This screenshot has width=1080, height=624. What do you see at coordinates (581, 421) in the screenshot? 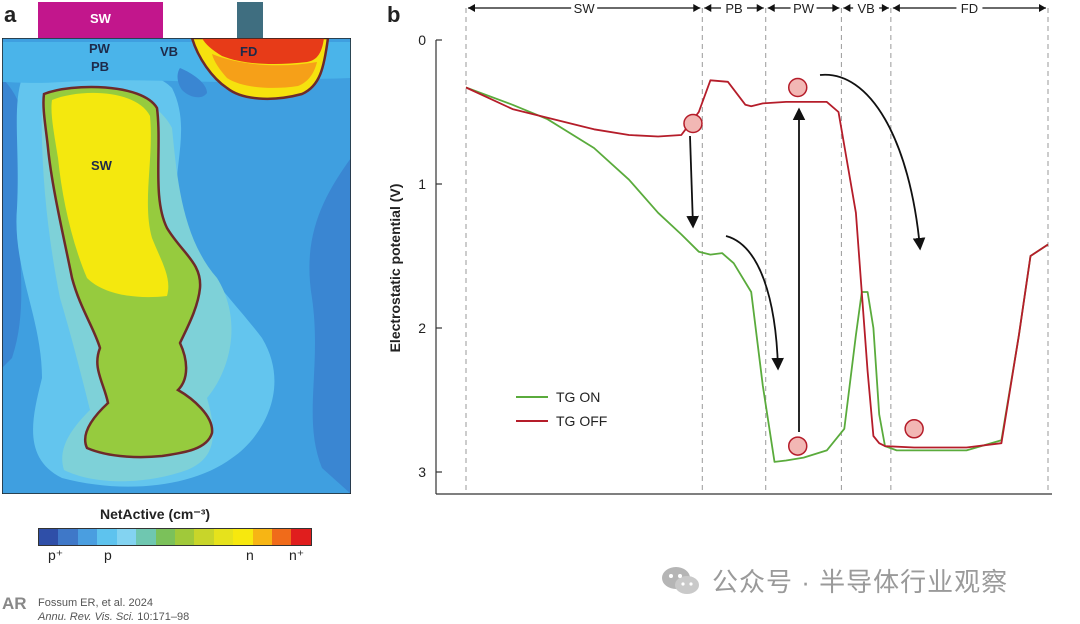
I see `legend-label-tg-off: TG OFF` at bounding box center [581, 421].